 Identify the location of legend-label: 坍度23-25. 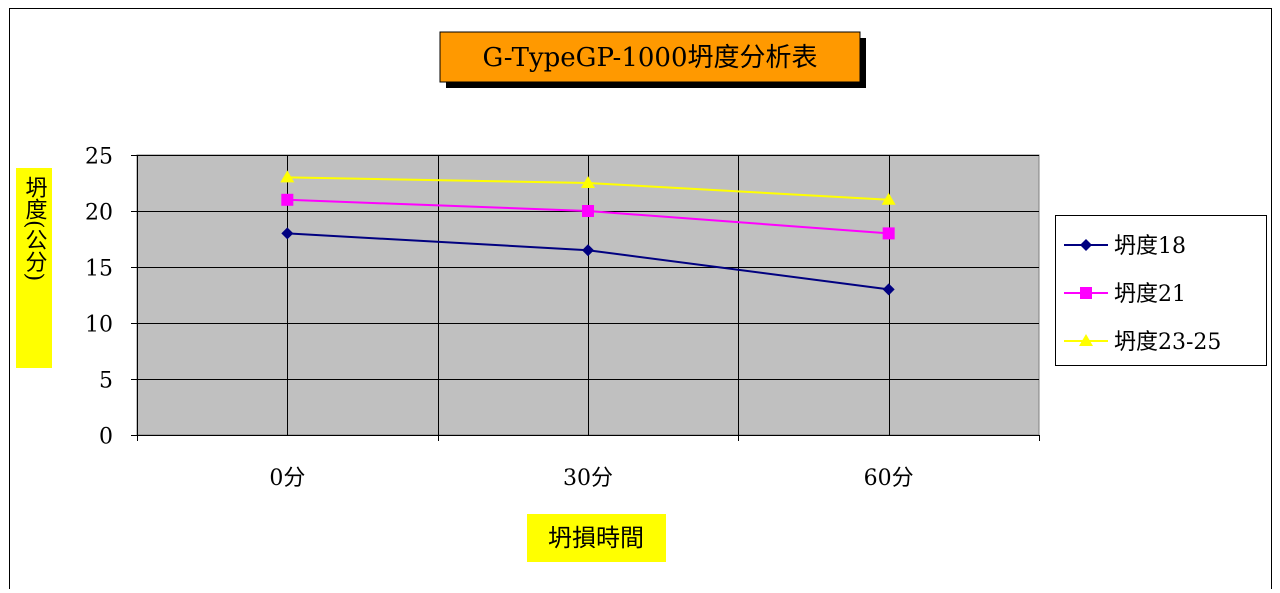
(1167, 342).